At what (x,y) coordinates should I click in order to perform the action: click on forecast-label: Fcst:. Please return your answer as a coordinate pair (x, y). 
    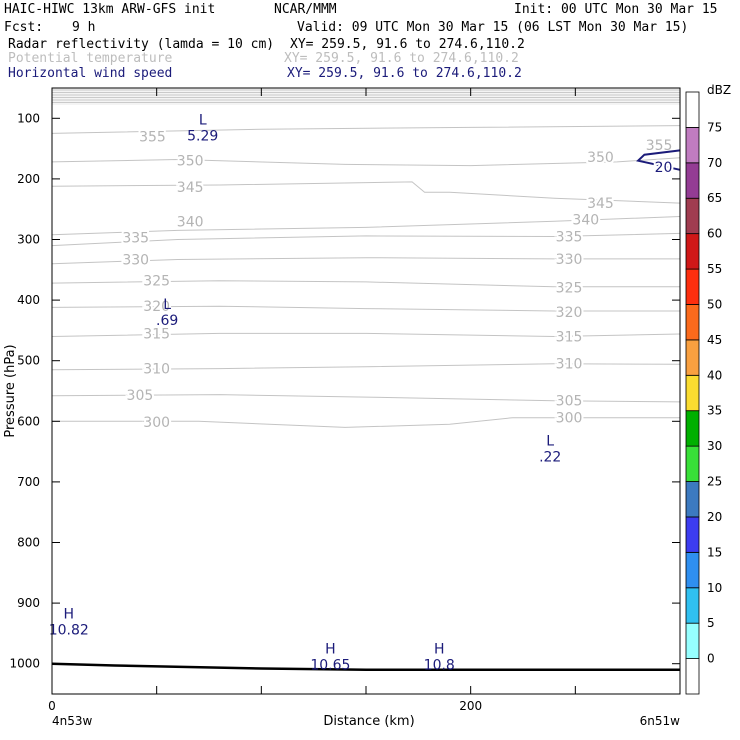
    Looking at the image, I should click on (24, 27).